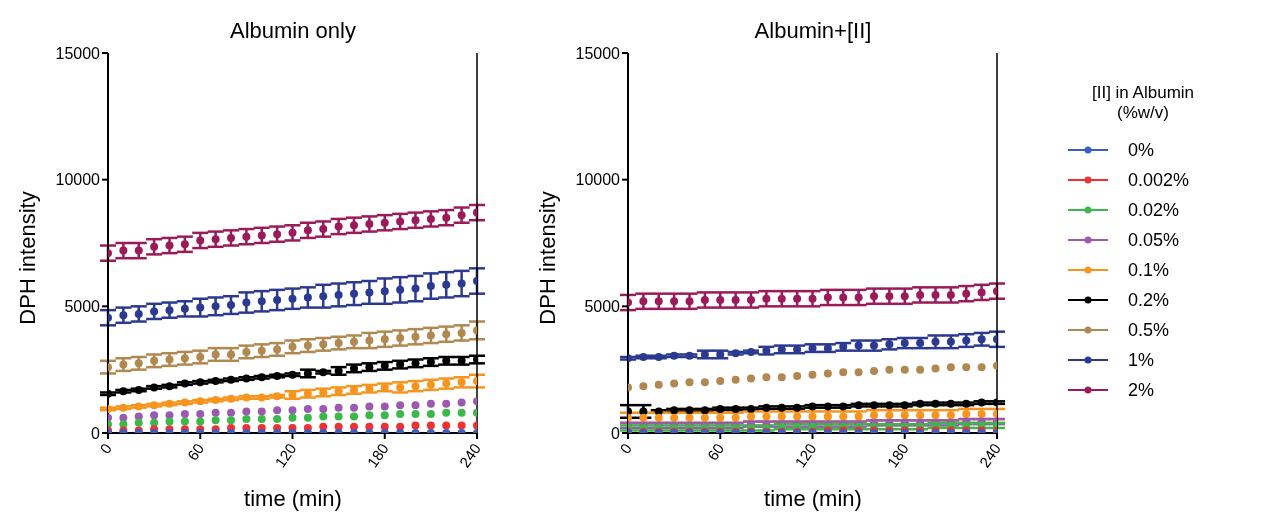 This screenshot has width=1262, height=527. I want to click on chart-title: Albumin+[II], so click(813, 31).